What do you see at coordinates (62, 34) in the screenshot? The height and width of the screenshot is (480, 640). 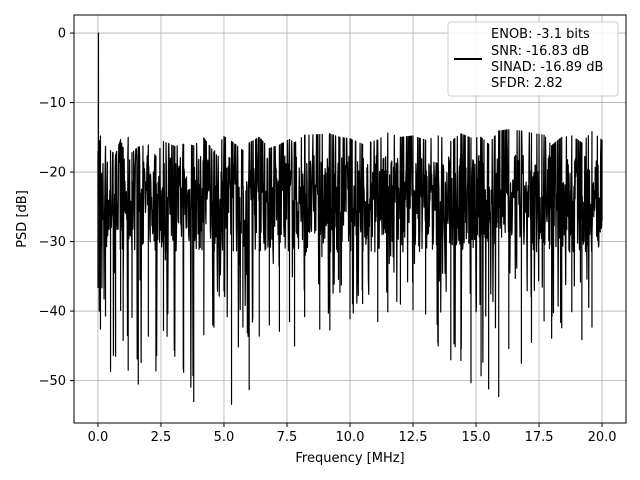 I see `y-tick-label: 0` at bounding box center [62, 34].